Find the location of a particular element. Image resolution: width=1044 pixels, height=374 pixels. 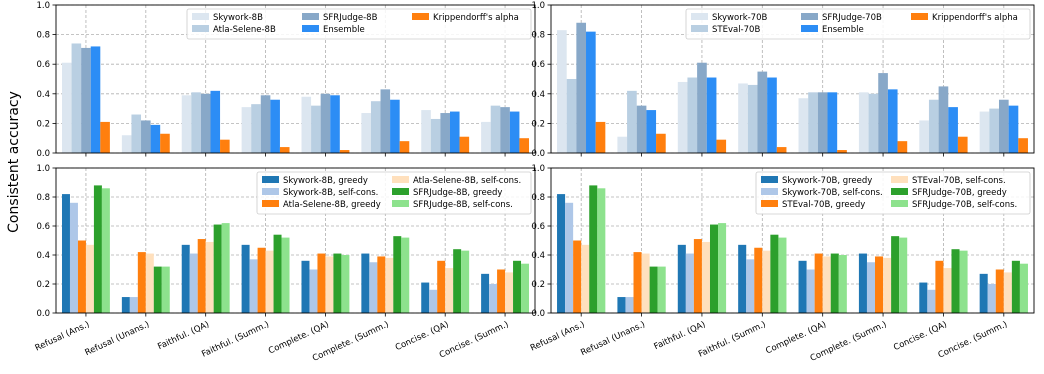

x-tick-label: Refusal (Unans.) is located at coordinates (117, 339).